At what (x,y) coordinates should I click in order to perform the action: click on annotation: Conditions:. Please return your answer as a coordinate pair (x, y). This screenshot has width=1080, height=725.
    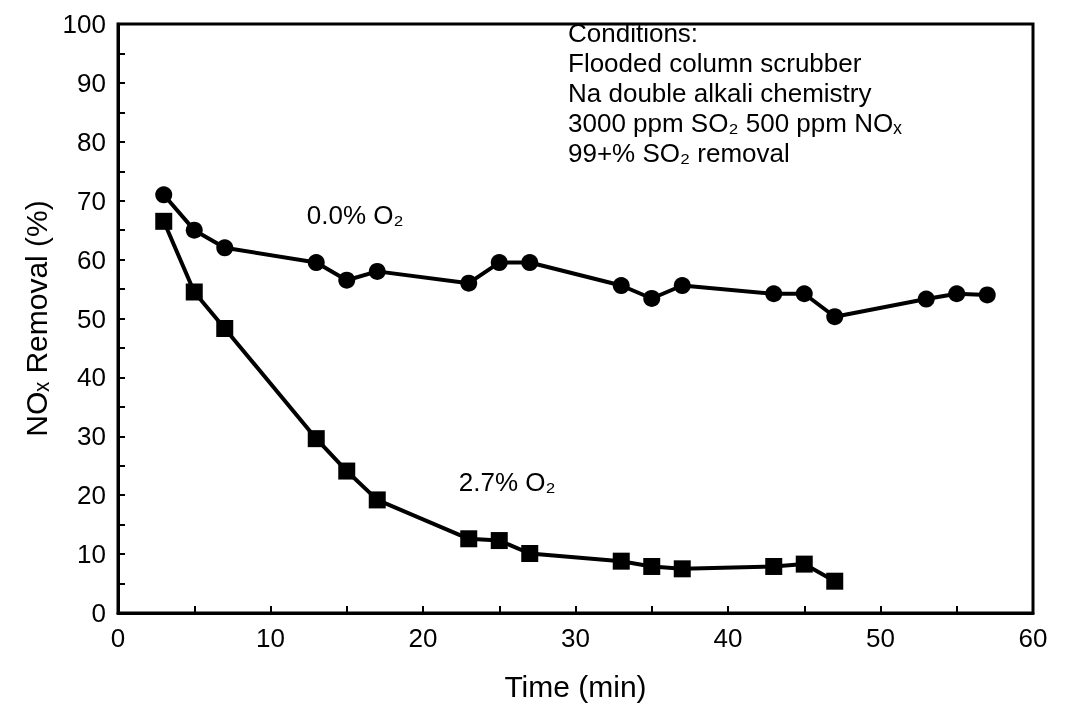
    Looking at the image, I should click on (633, 33).